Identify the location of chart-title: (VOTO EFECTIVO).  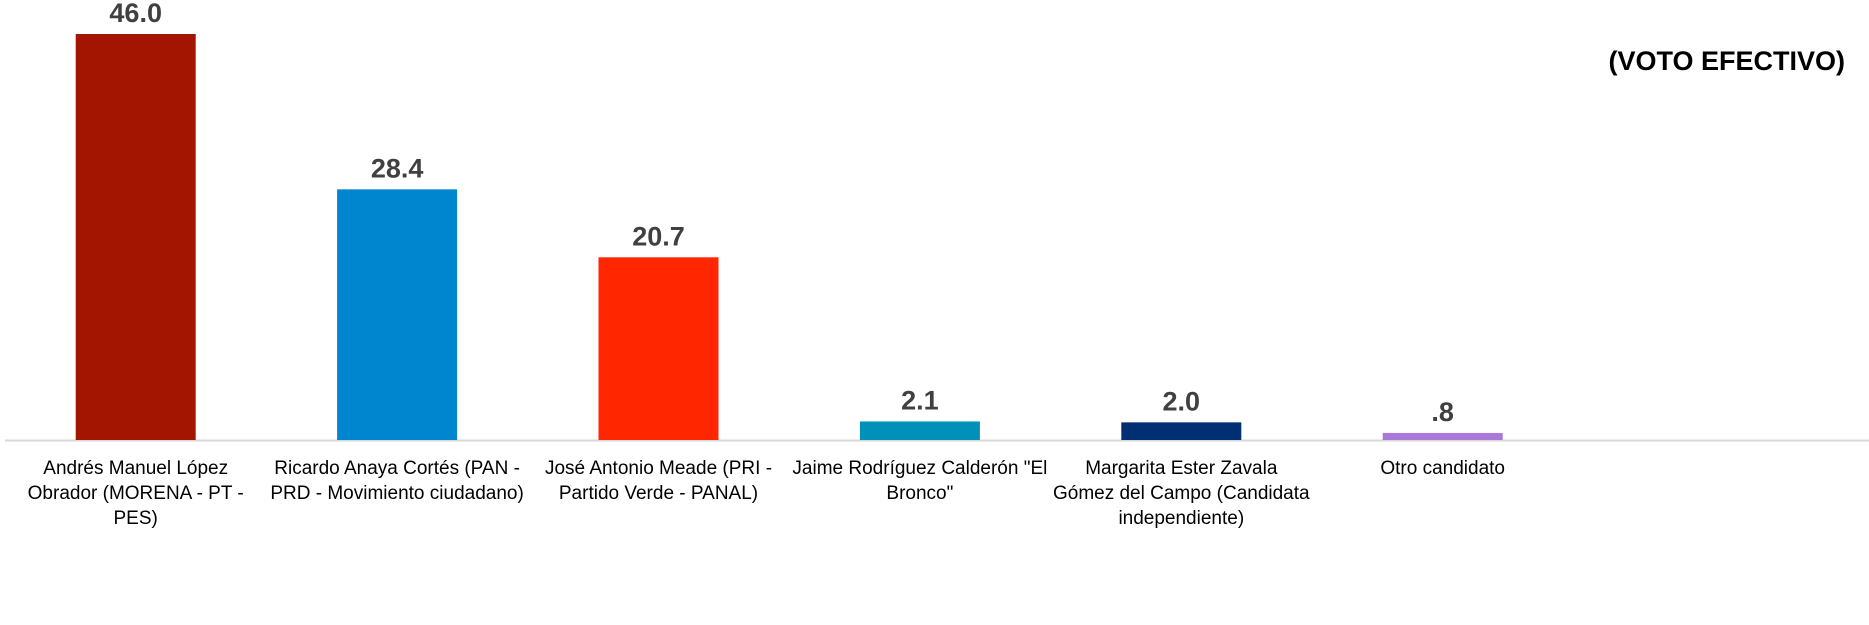
(1726, 61).